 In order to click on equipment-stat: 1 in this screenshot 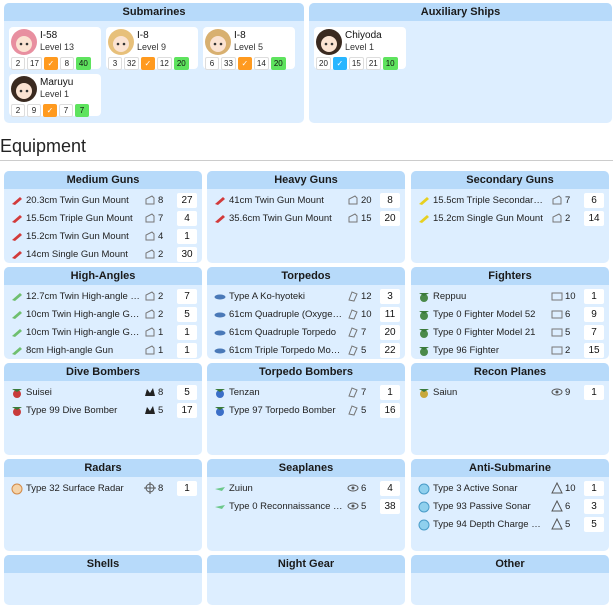, I will do `click(161, 350)`.